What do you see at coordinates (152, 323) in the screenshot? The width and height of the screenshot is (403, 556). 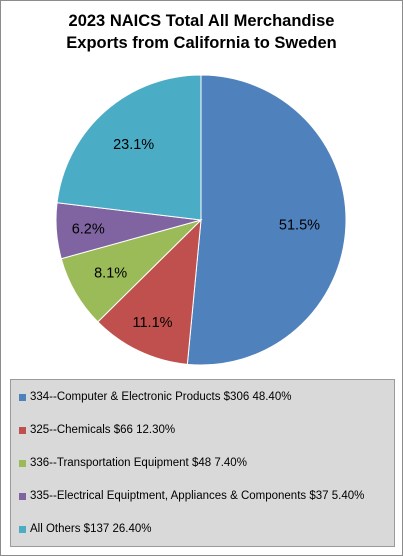 I see `pie-slice-label-1: 11.1%` at bounding box center [152, 323].